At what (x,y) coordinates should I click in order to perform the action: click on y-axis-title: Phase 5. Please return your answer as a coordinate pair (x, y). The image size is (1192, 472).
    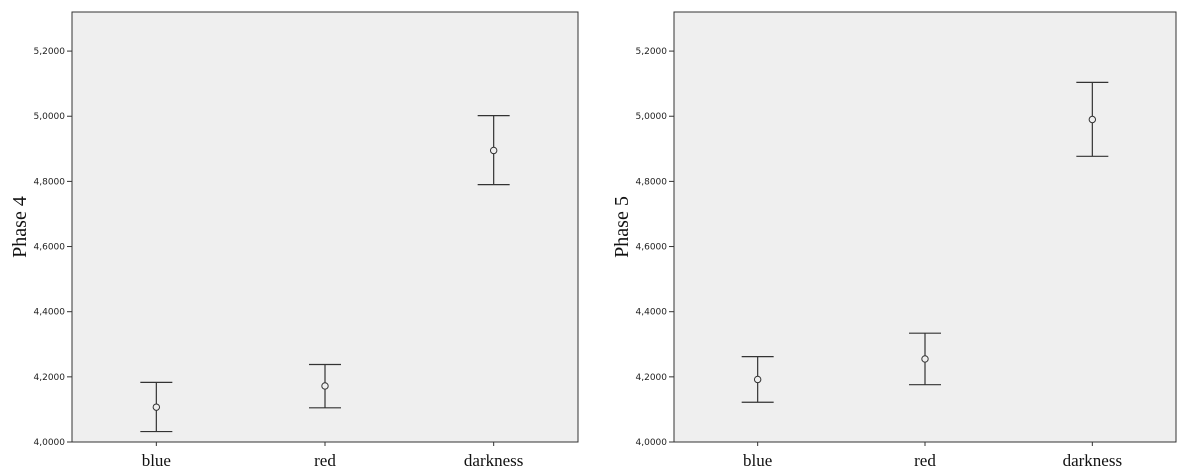
    Looking at the image, I should click on (622, 227).